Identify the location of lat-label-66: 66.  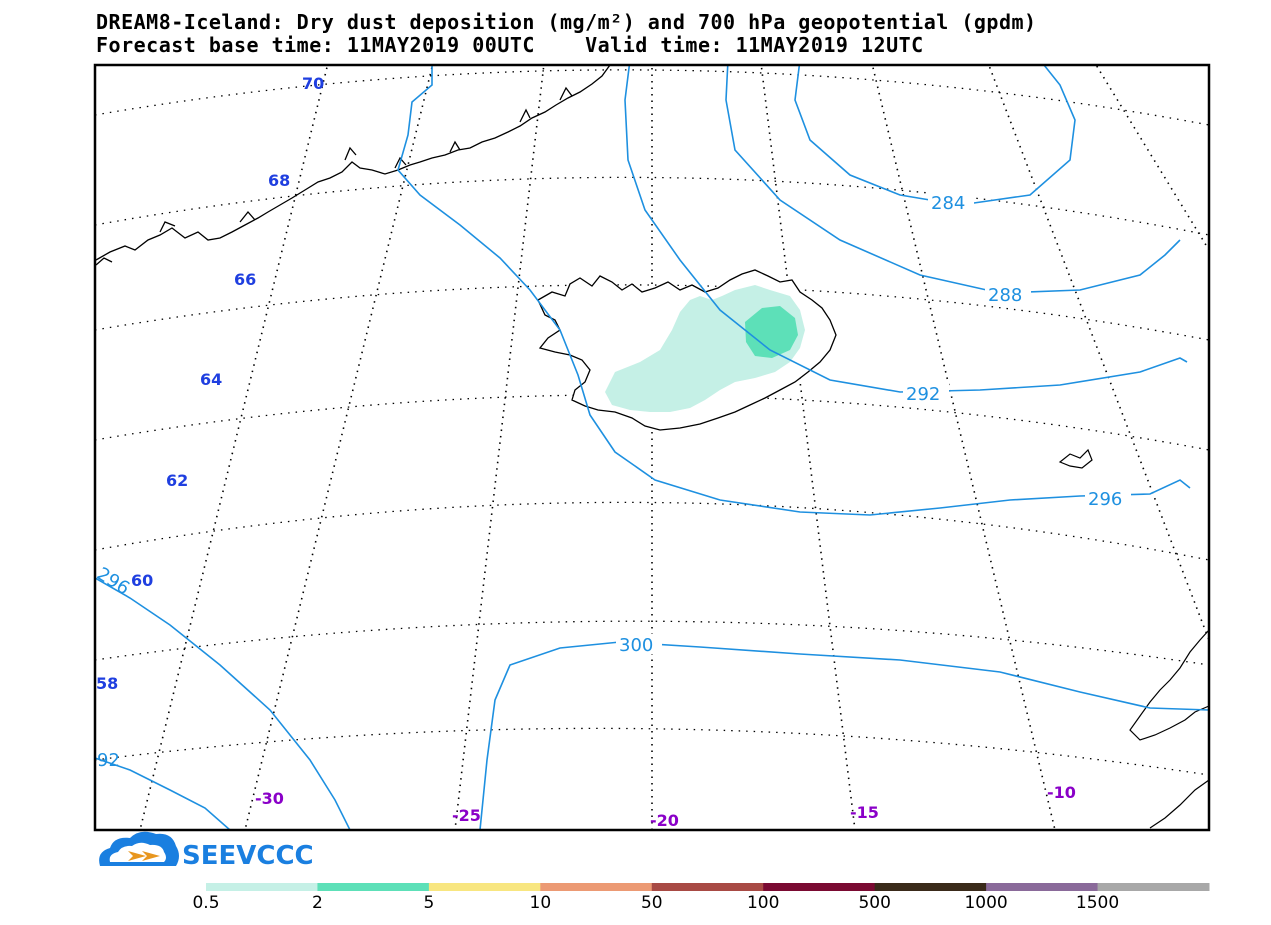
(245, 279).